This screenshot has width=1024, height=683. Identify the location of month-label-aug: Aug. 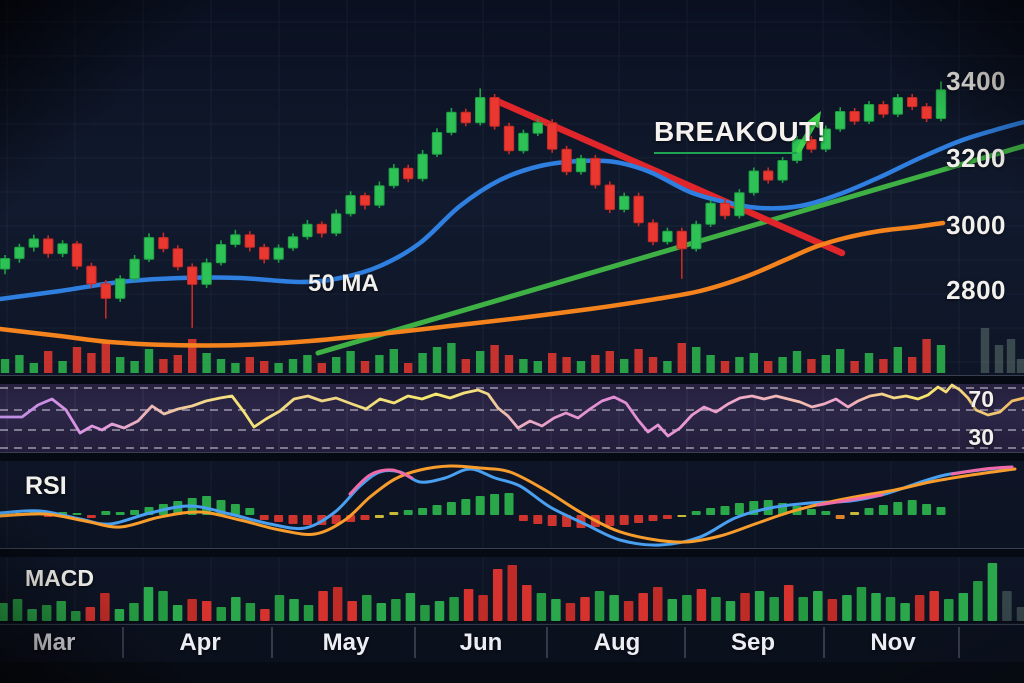
(617, 642).